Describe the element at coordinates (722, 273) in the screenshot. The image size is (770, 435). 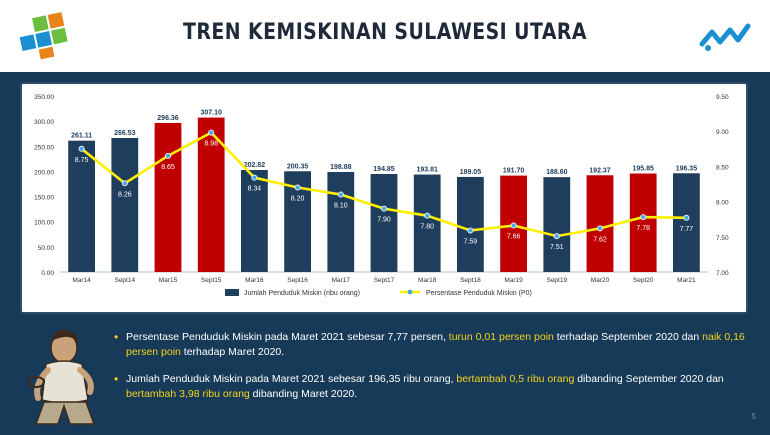
I see `y-right-tick-label: 7.00` at that location.